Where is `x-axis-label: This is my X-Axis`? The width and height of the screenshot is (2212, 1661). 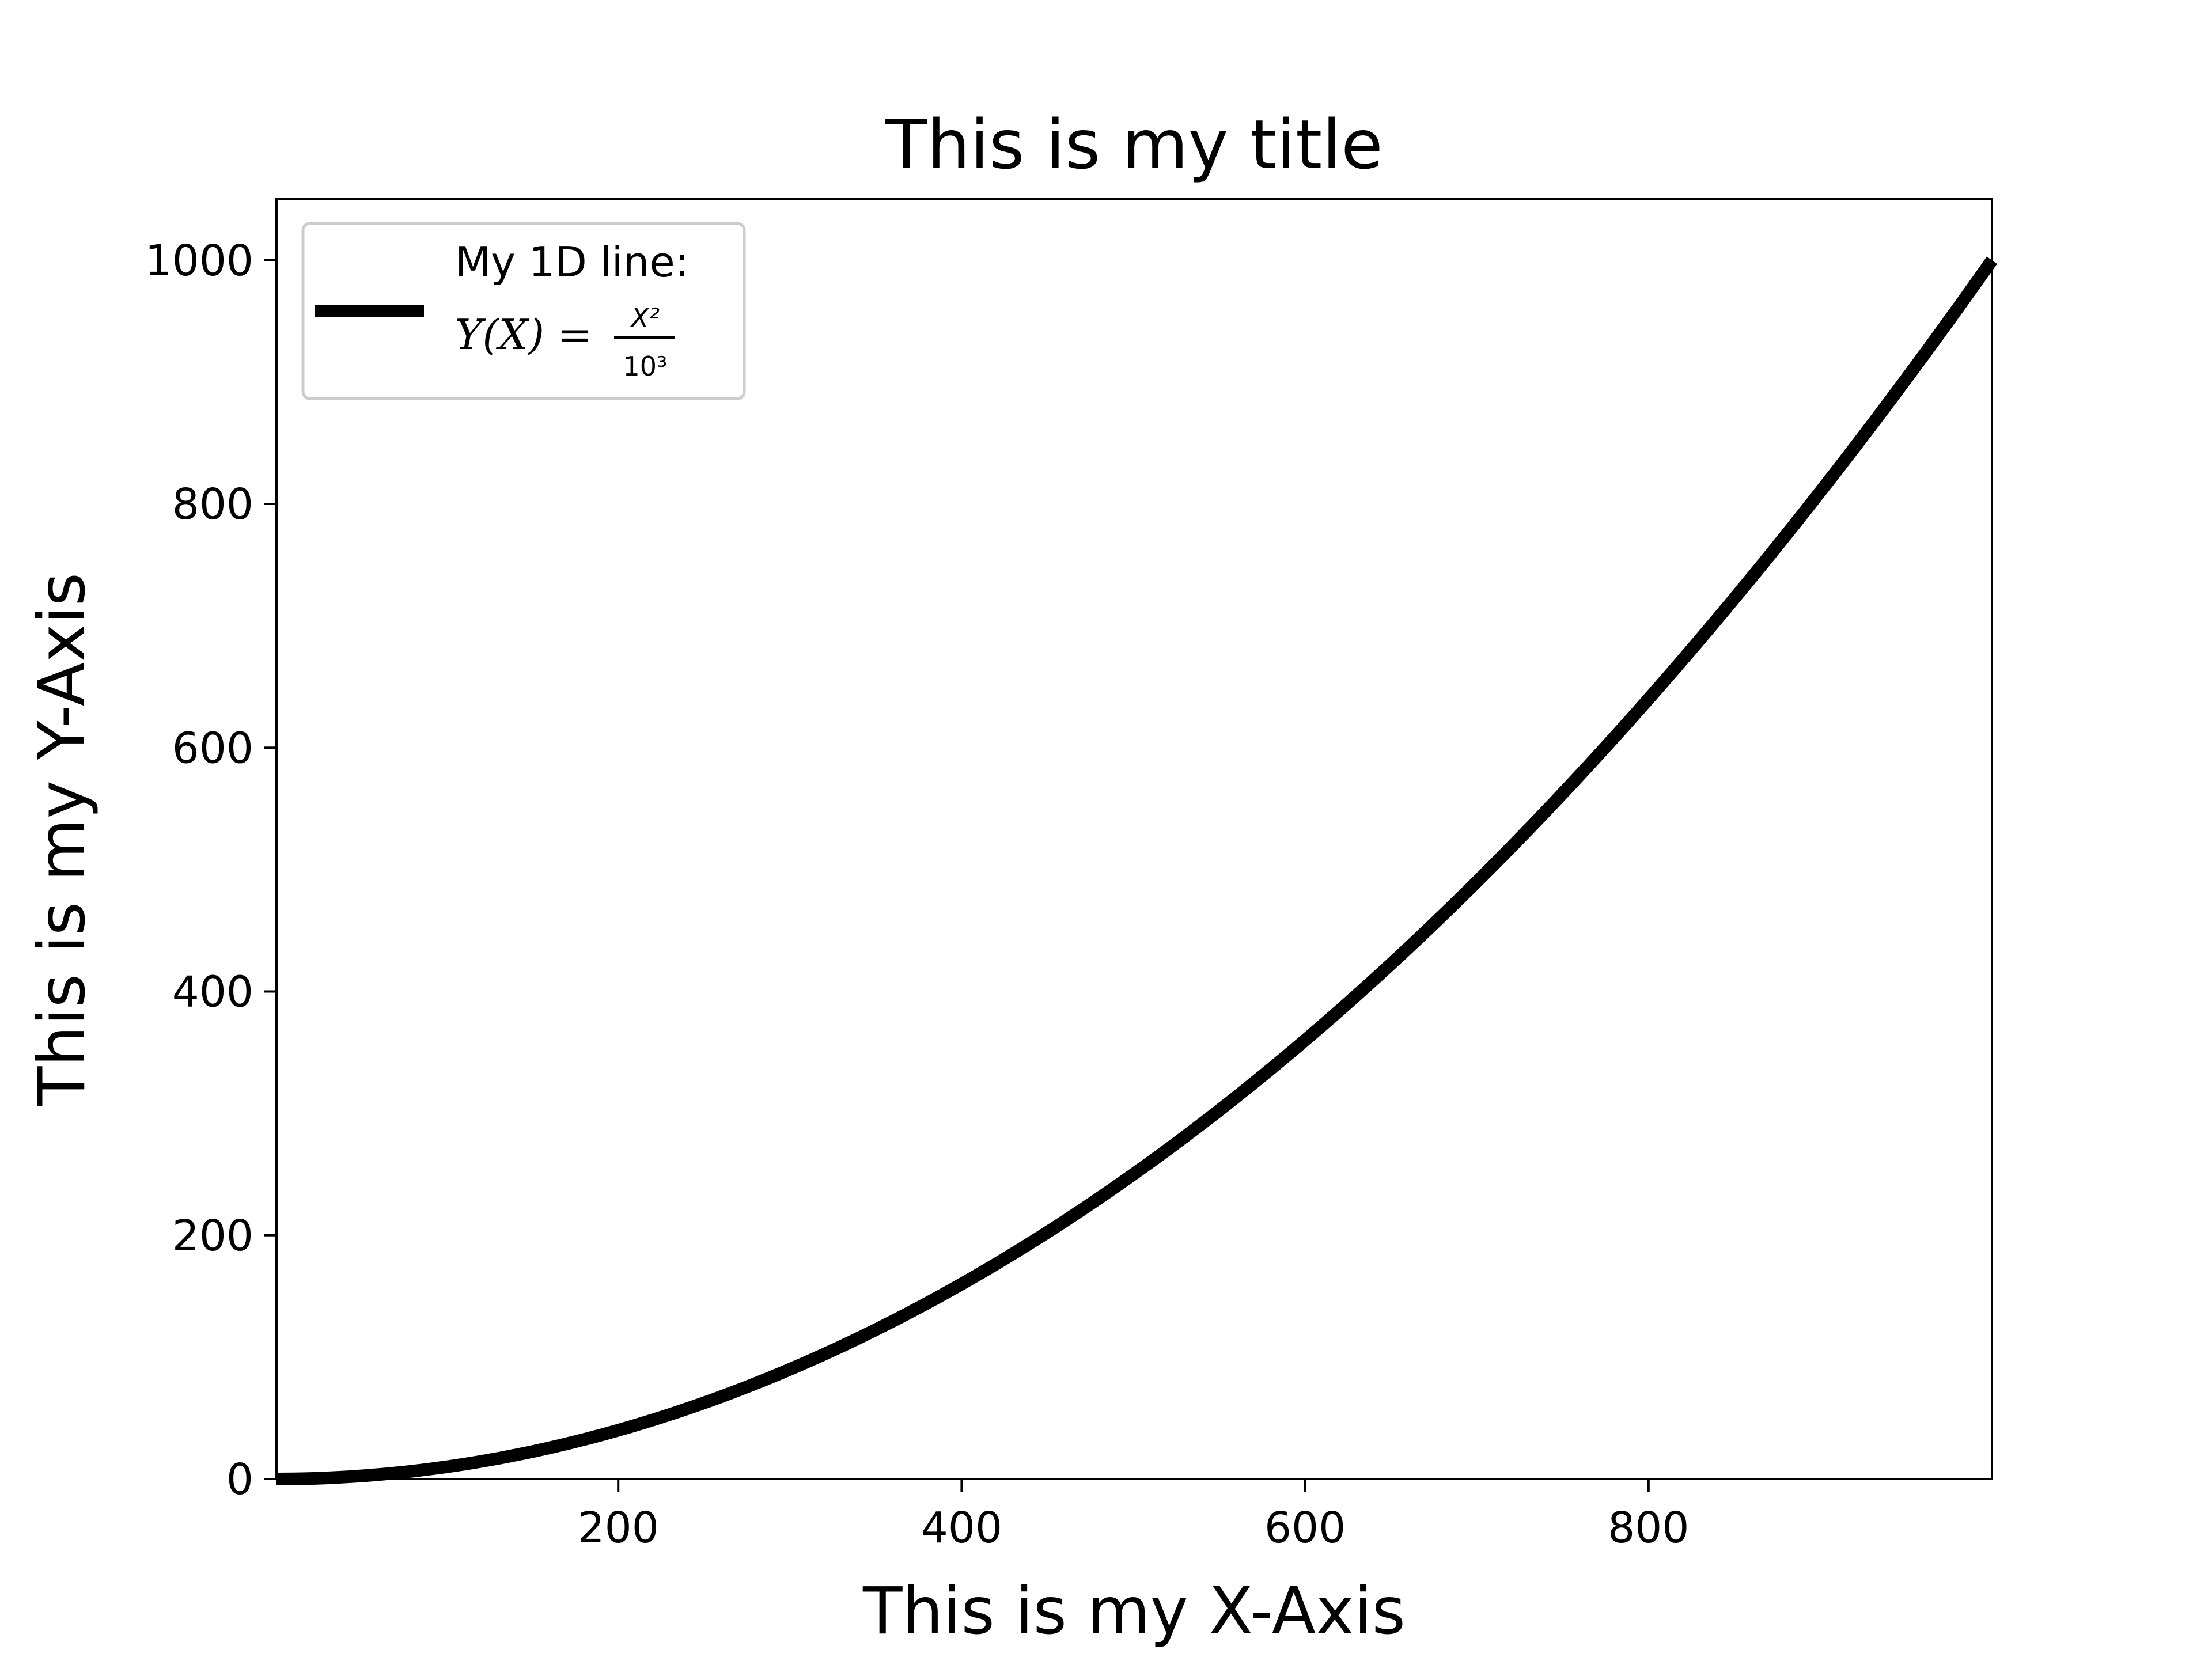 x-axis-label: This is my X-Axis is located at coordinates (1134, 1611).